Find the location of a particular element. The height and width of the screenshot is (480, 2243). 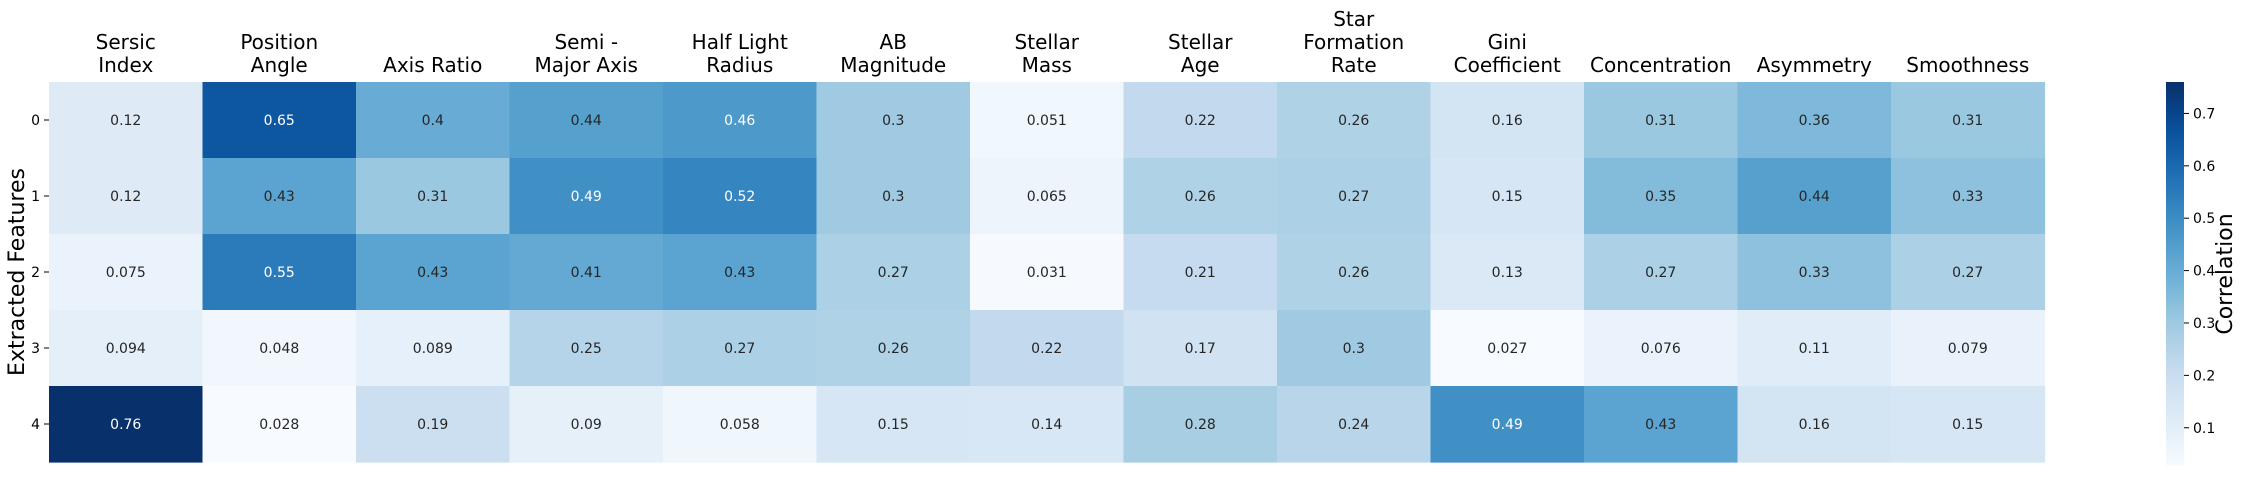

column-header-label: Concentration is located at coordinates (1660, 65).